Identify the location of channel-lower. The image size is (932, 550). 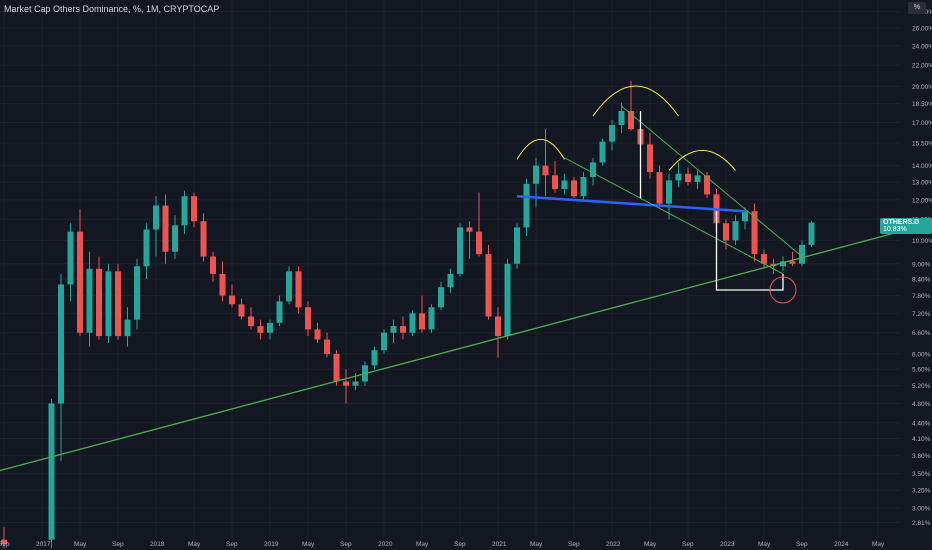
(674, 216).